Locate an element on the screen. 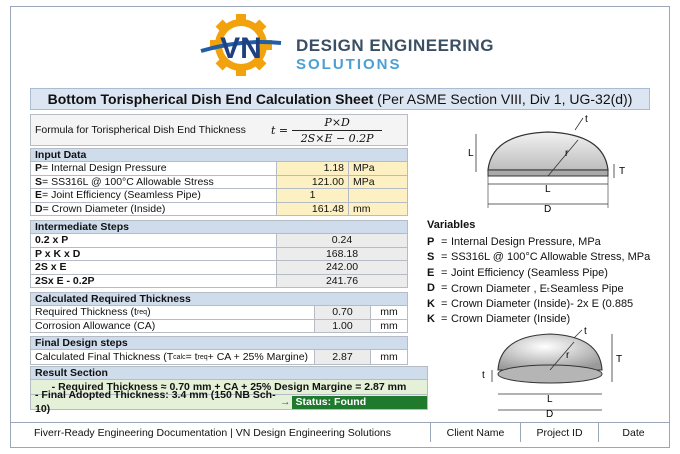 Image resolution: width=680 pixels, height=454 pixels. calc-value: 1.00 is located at coordinates (343, 325).